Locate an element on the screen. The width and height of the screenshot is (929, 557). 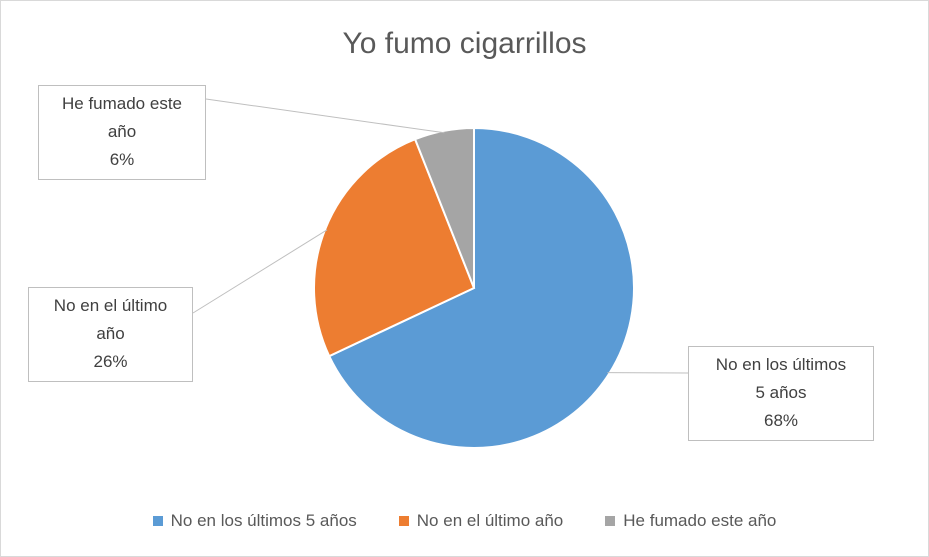
legend-item-1: No en el último año is located at coordinates (481, 521).